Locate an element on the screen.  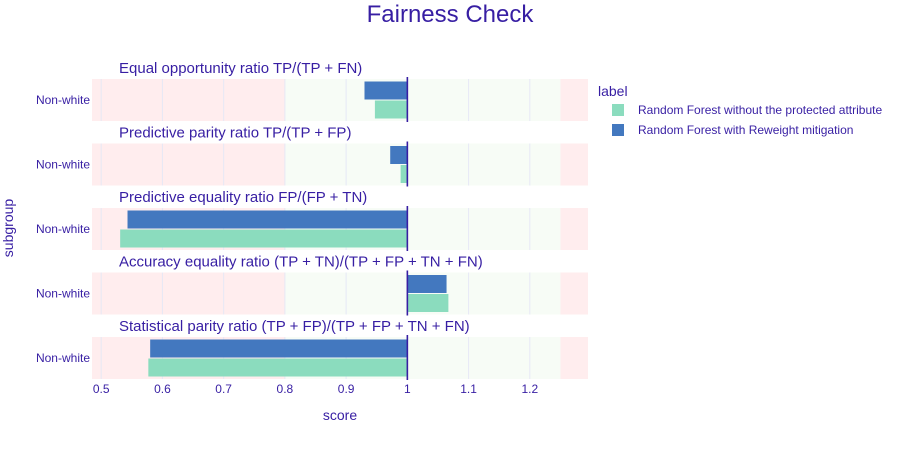
legend-title: label is located at coordinates (613, 91).